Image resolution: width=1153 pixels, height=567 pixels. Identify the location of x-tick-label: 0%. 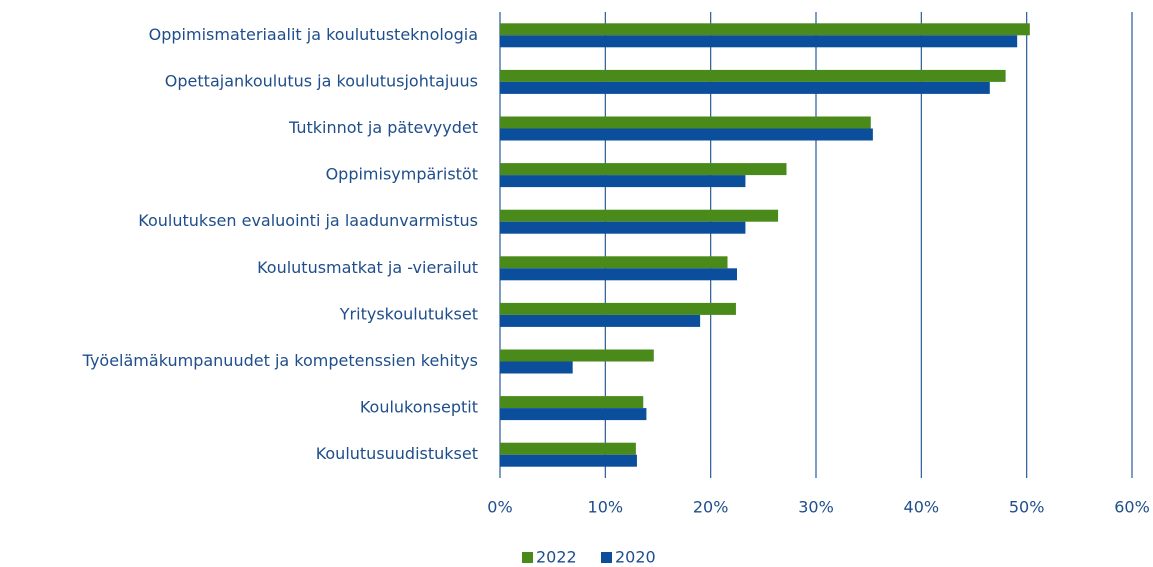
(499, 507).